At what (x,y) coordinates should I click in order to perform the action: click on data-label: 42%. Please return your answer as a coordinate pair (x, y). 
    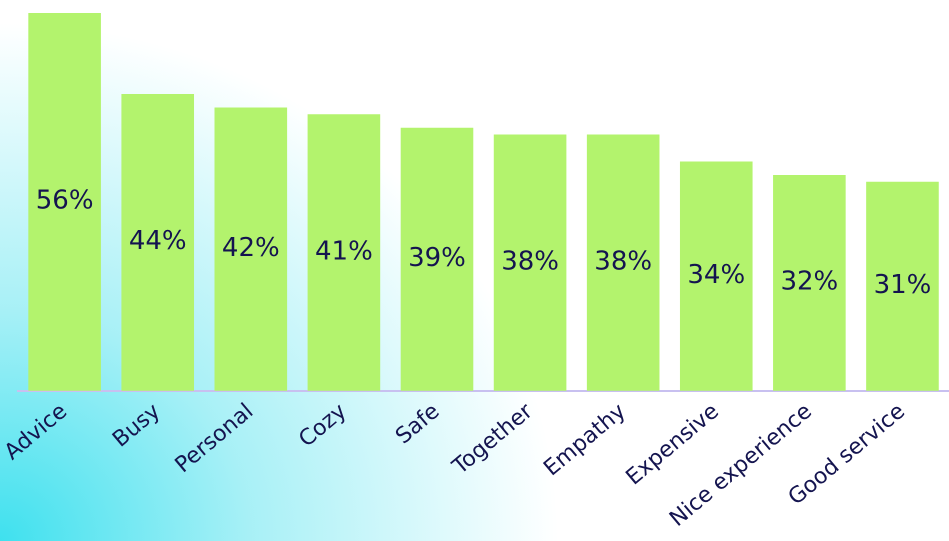
    Looking at the image, I should click on (251, 247).